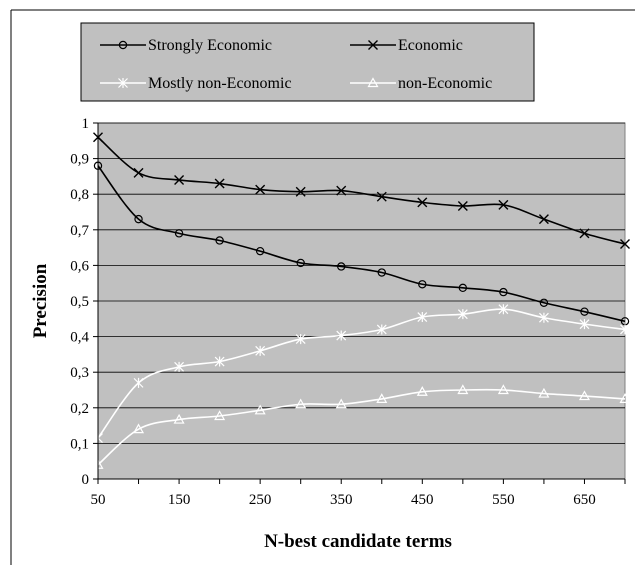 Image resolution: width=635 pixels, height=570 pixels. What do you see at coordinates (98, 500) in the screenshot?
I see `x-tick-label: 50` at bounding box center [98, 500].